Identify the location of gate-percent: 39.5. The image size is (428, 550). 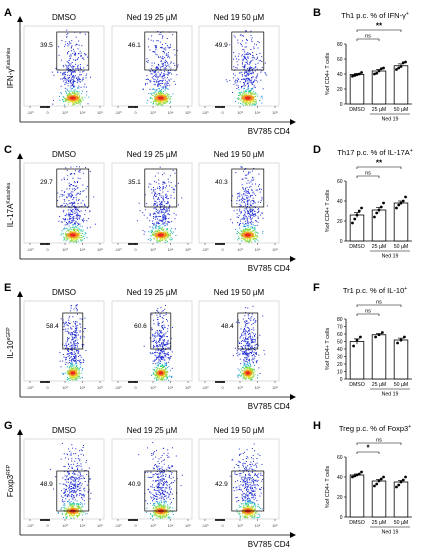
(46, 45).